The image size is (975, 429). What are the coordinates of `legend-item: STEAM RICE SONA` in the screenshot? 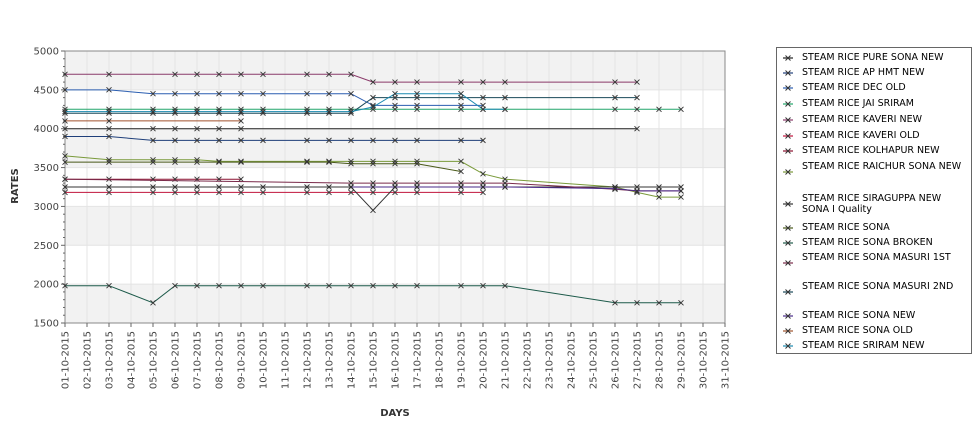 It's located at (875, 227).